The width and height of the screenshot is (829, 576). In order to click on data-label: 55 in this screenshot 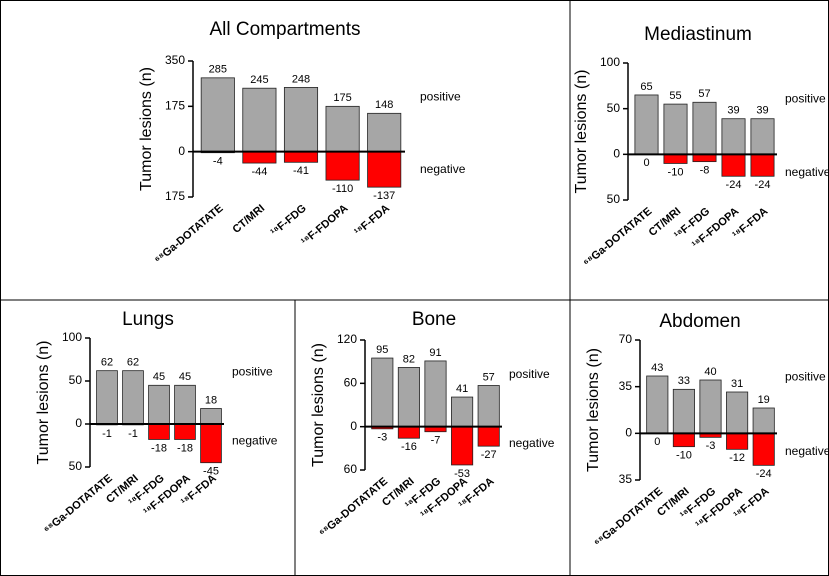, I will do `click(675, 96)`.